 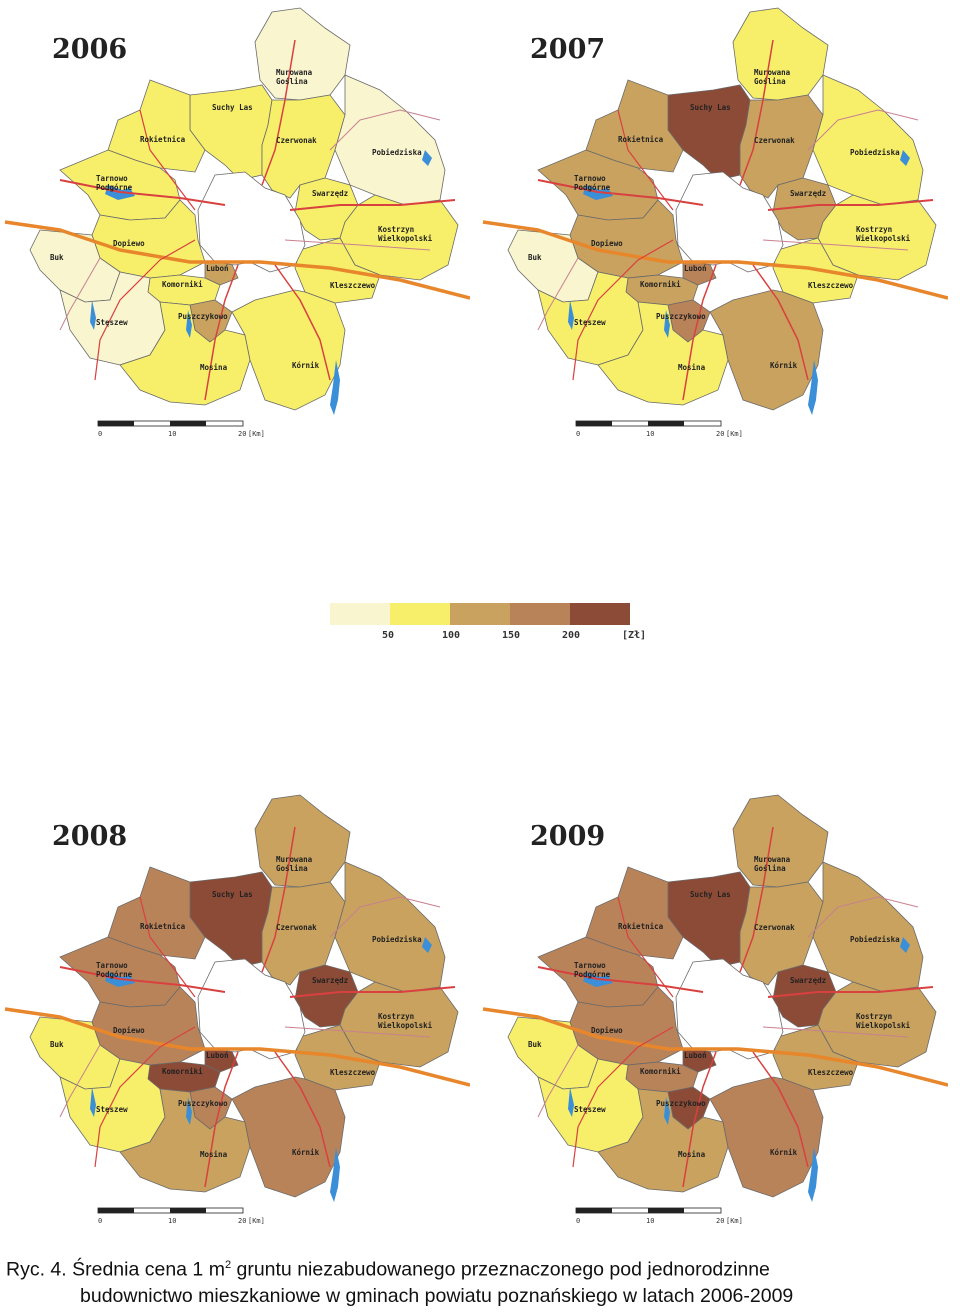 What do you see at coordinates (396, 229) in the screenshot?
I see `municipality-label: Kostrzyn` at bounding box center [396, 229].